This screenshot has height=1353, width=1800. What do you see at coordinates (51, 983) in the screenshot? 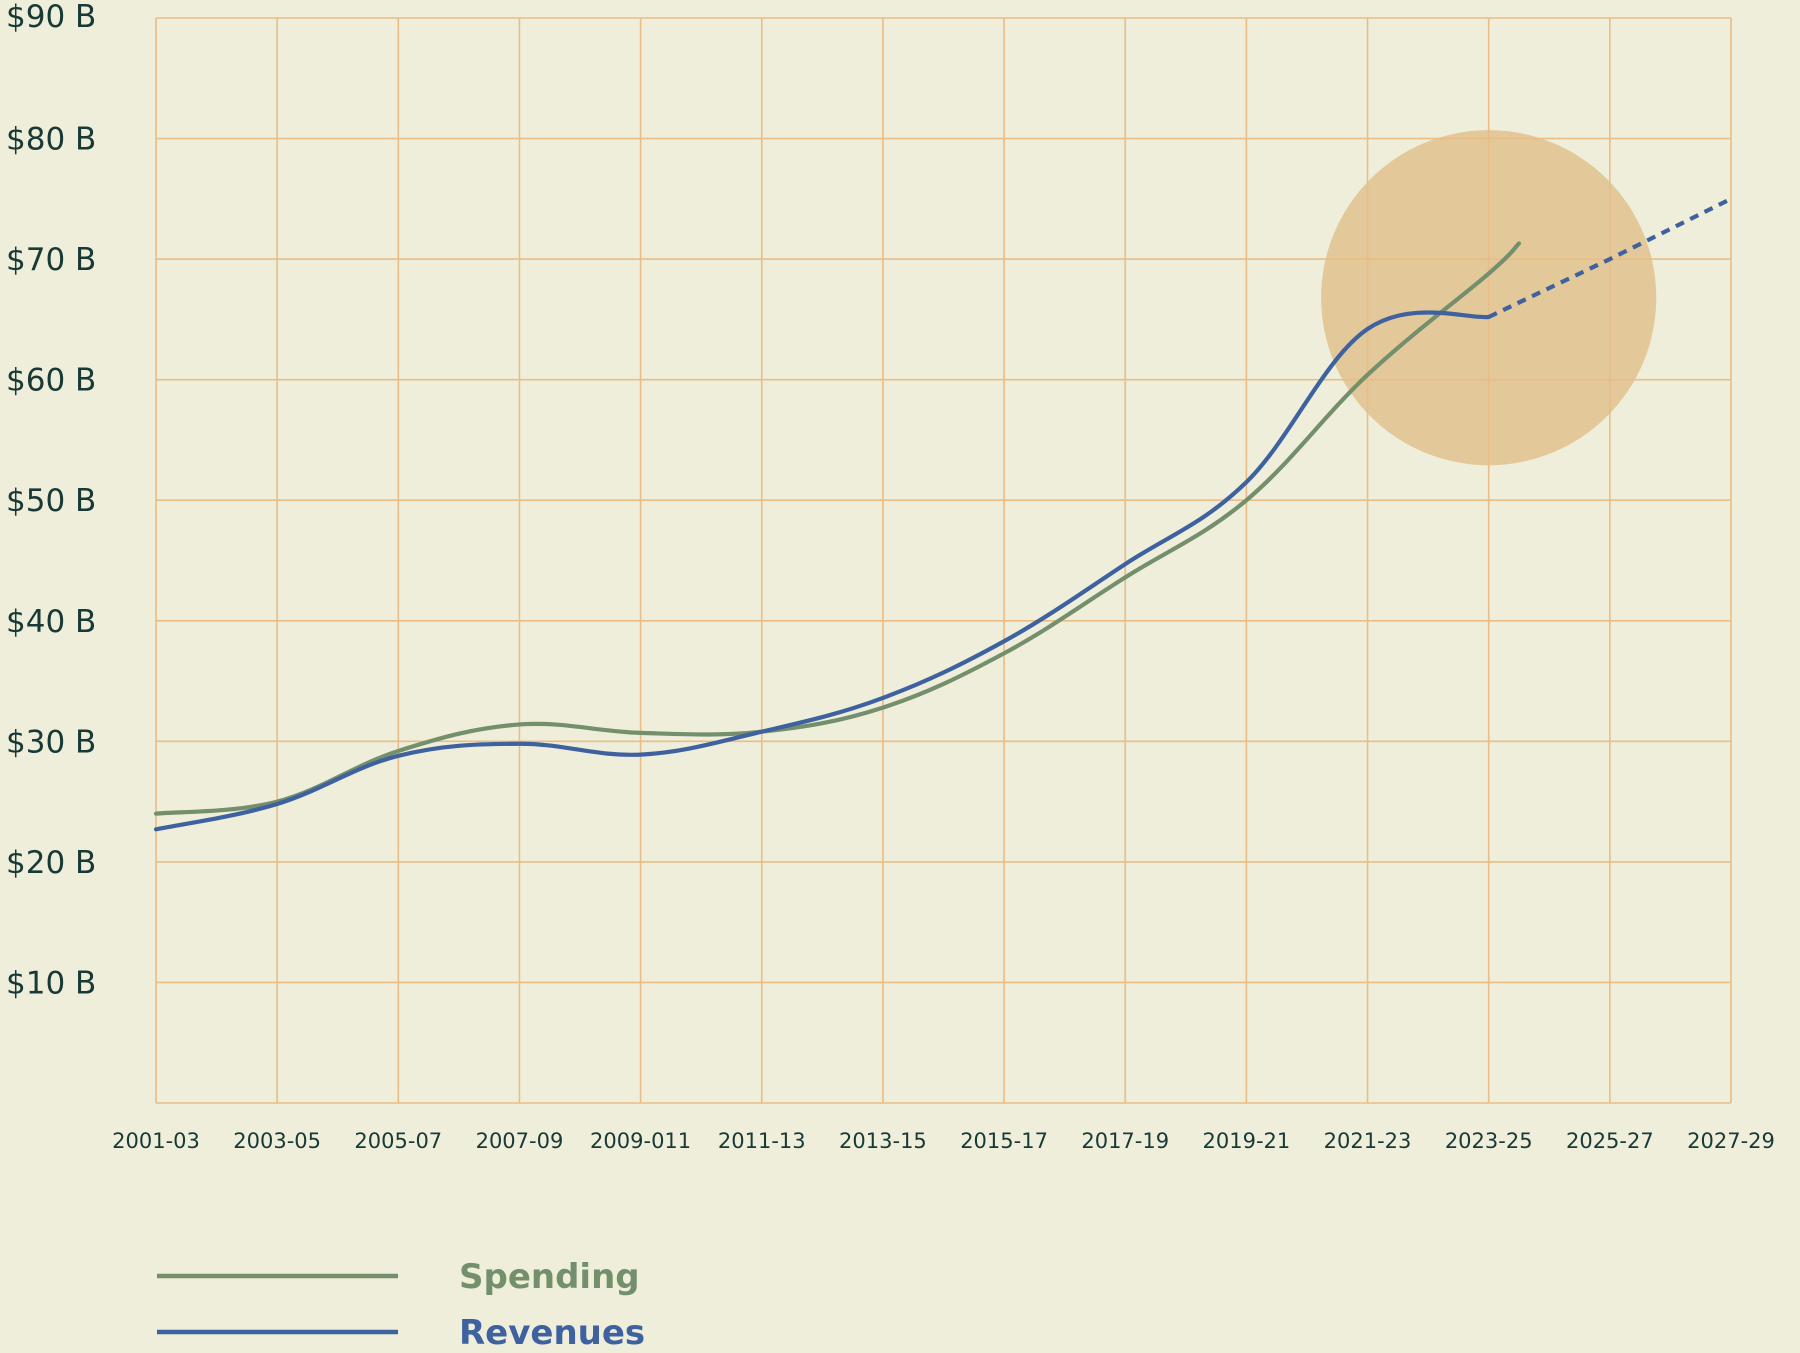
I see `y-tick-label: $10 B` at bounding box center [51, 983].